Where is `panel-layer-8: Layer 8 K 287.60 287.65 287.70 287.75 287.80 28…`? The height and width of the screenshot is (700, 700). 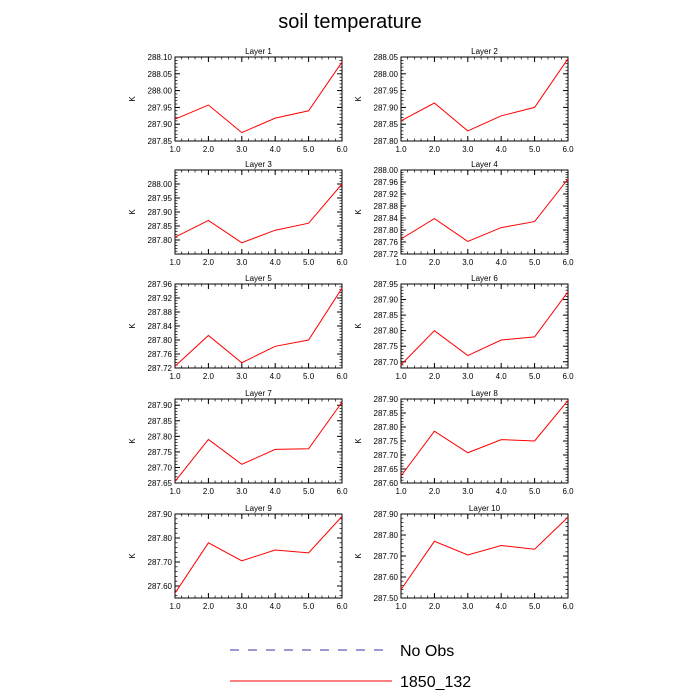 panel-layer-8: Layer 8 K 287.60 287.65 287.70 287.75 287.80 28… is located at coordinates (464, 442).